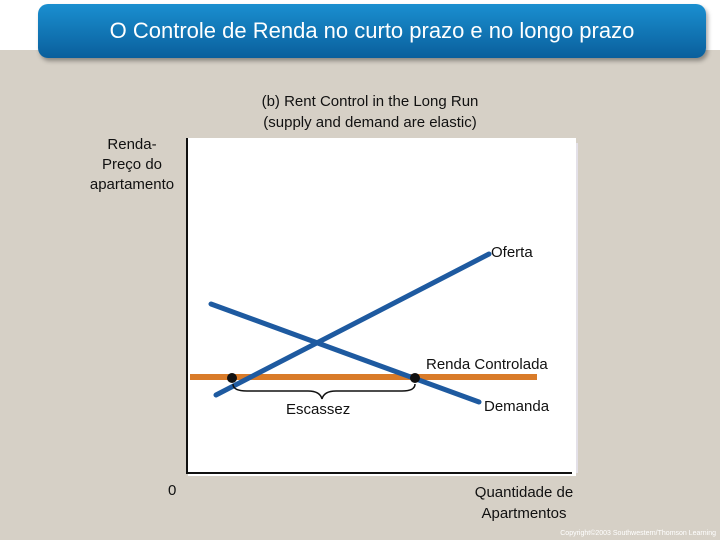 The image size is (720, 540). Describe the element at coordinates (318, 409) in the screenshot. I see `shortage-label: Escassez` at that location.